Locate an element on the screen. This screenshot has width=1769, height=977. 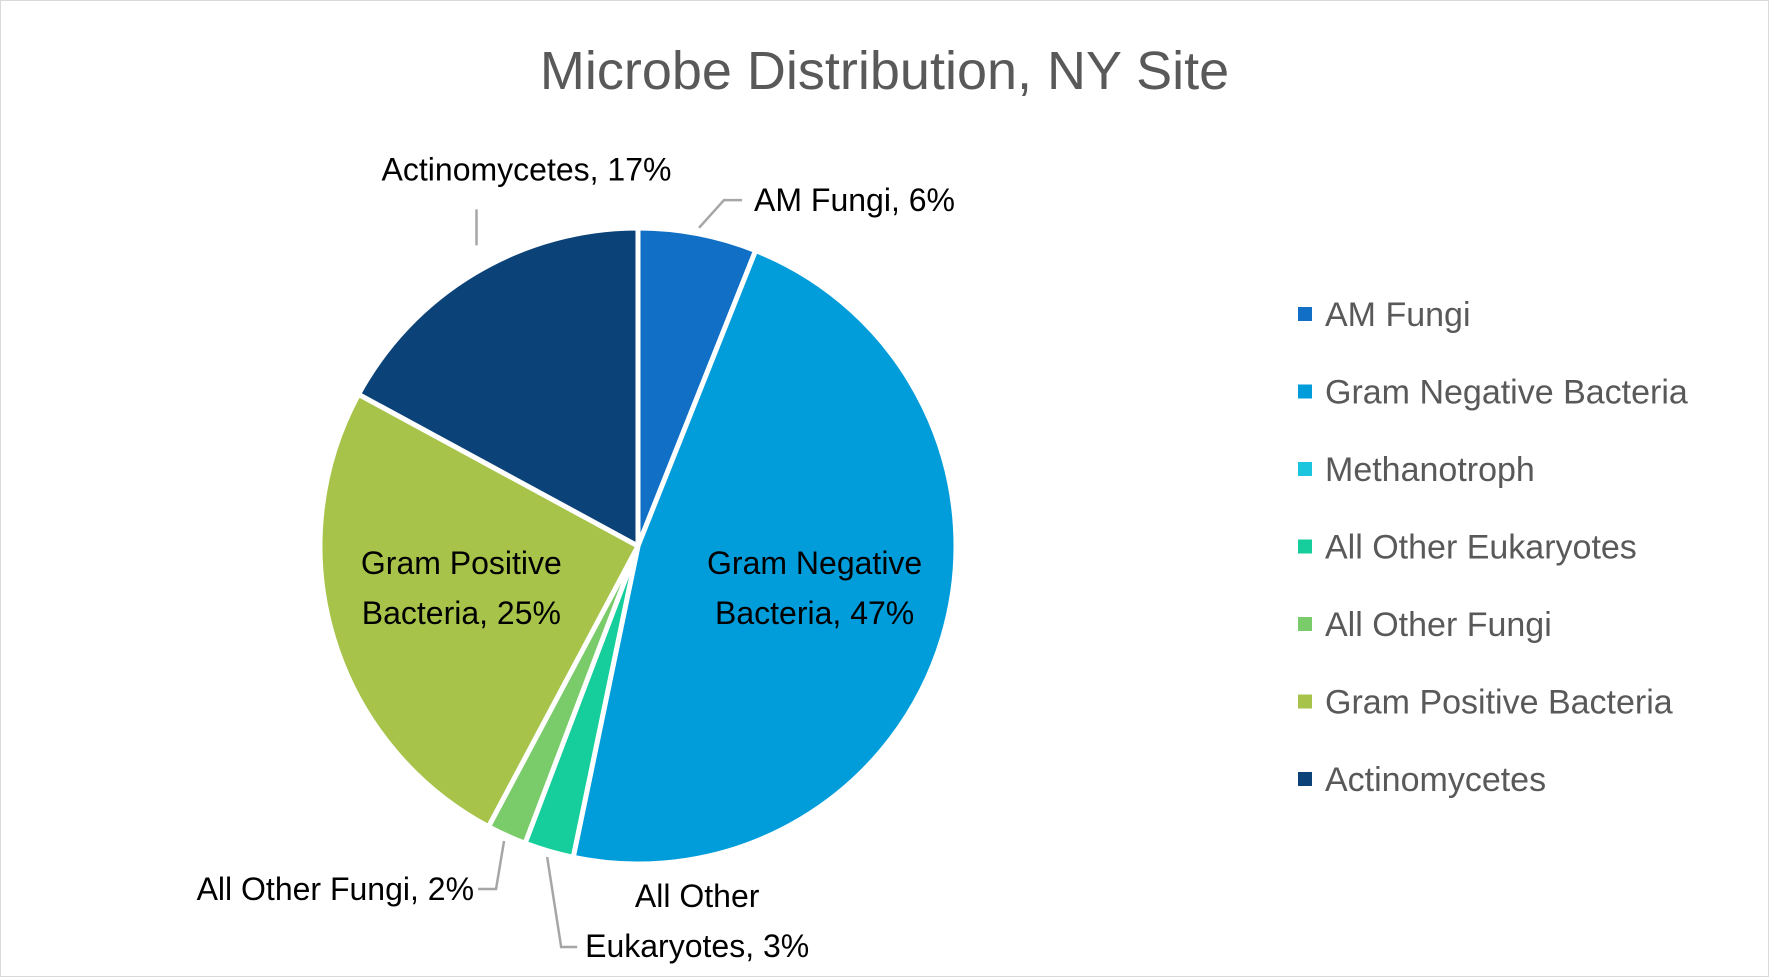
legend-item-gram-negative-bacteria: Gram Negative Bacteria is located at coordinates (1493, 393).